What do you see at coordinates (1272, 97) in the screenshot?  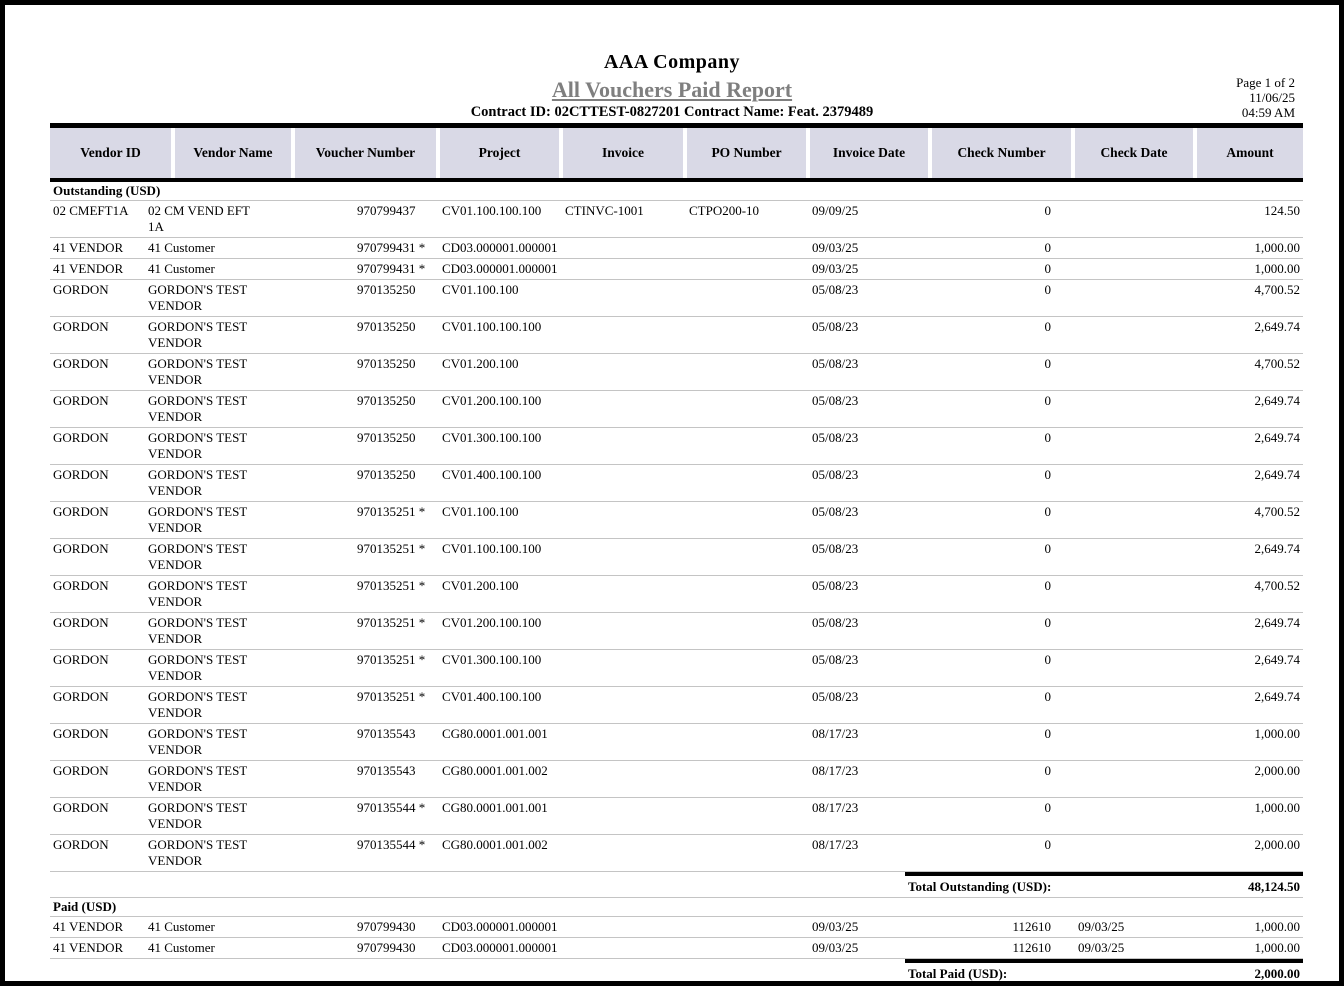 I see `report-date: 11/06/25` at bounding box center [1272, 97].